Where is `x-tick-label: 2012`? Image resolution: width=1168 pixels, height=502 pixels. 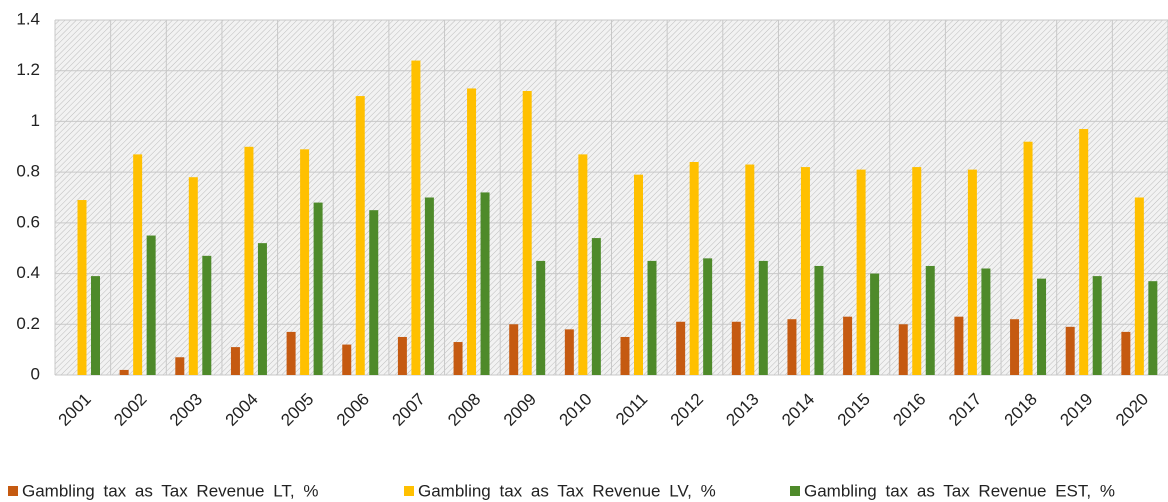
x-tick-label: 2012 is located at coordinates (687, 410).